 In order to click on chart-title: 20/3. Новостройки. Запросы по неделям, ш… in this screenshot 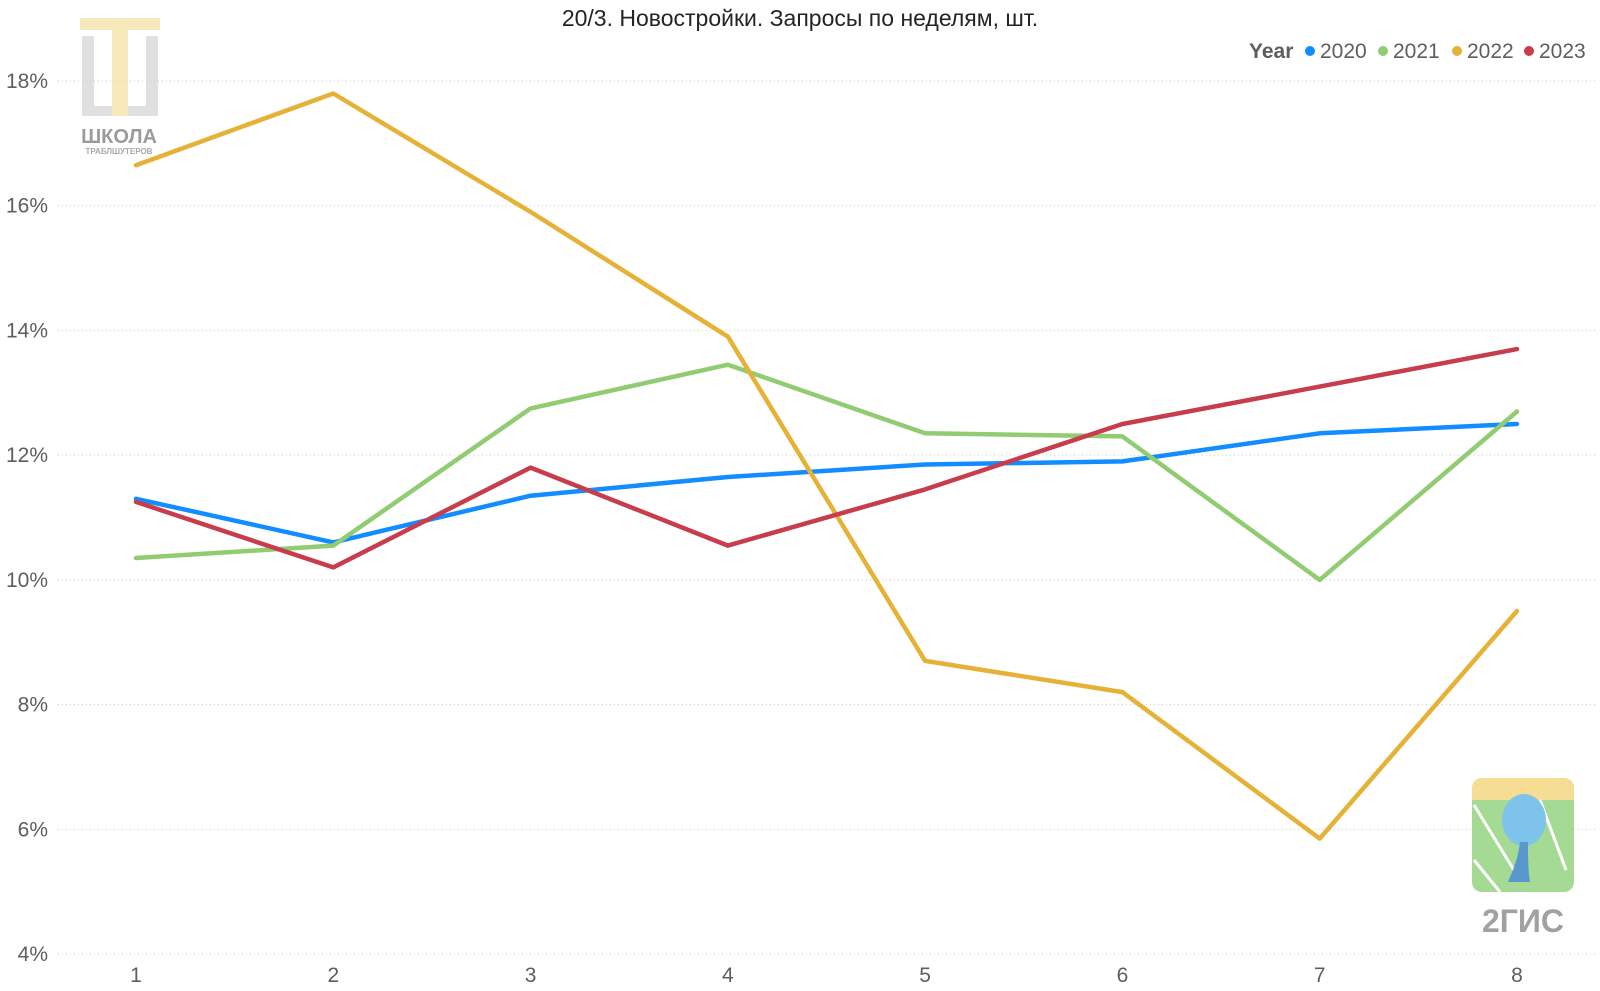, I will do `click(800, 18)`.